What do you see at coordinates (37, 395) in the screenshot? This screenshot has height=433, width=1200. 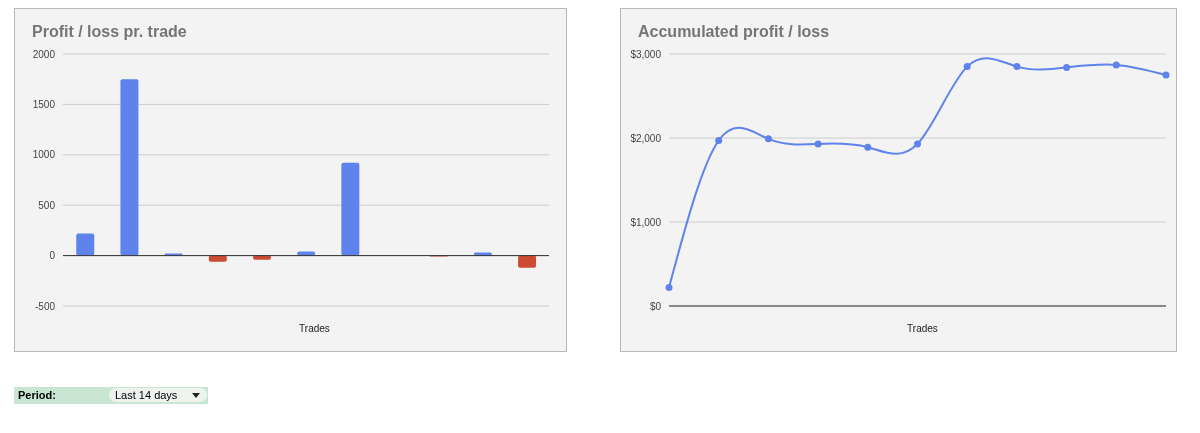 I see `text: Period:` at bounding box center [37, 395].